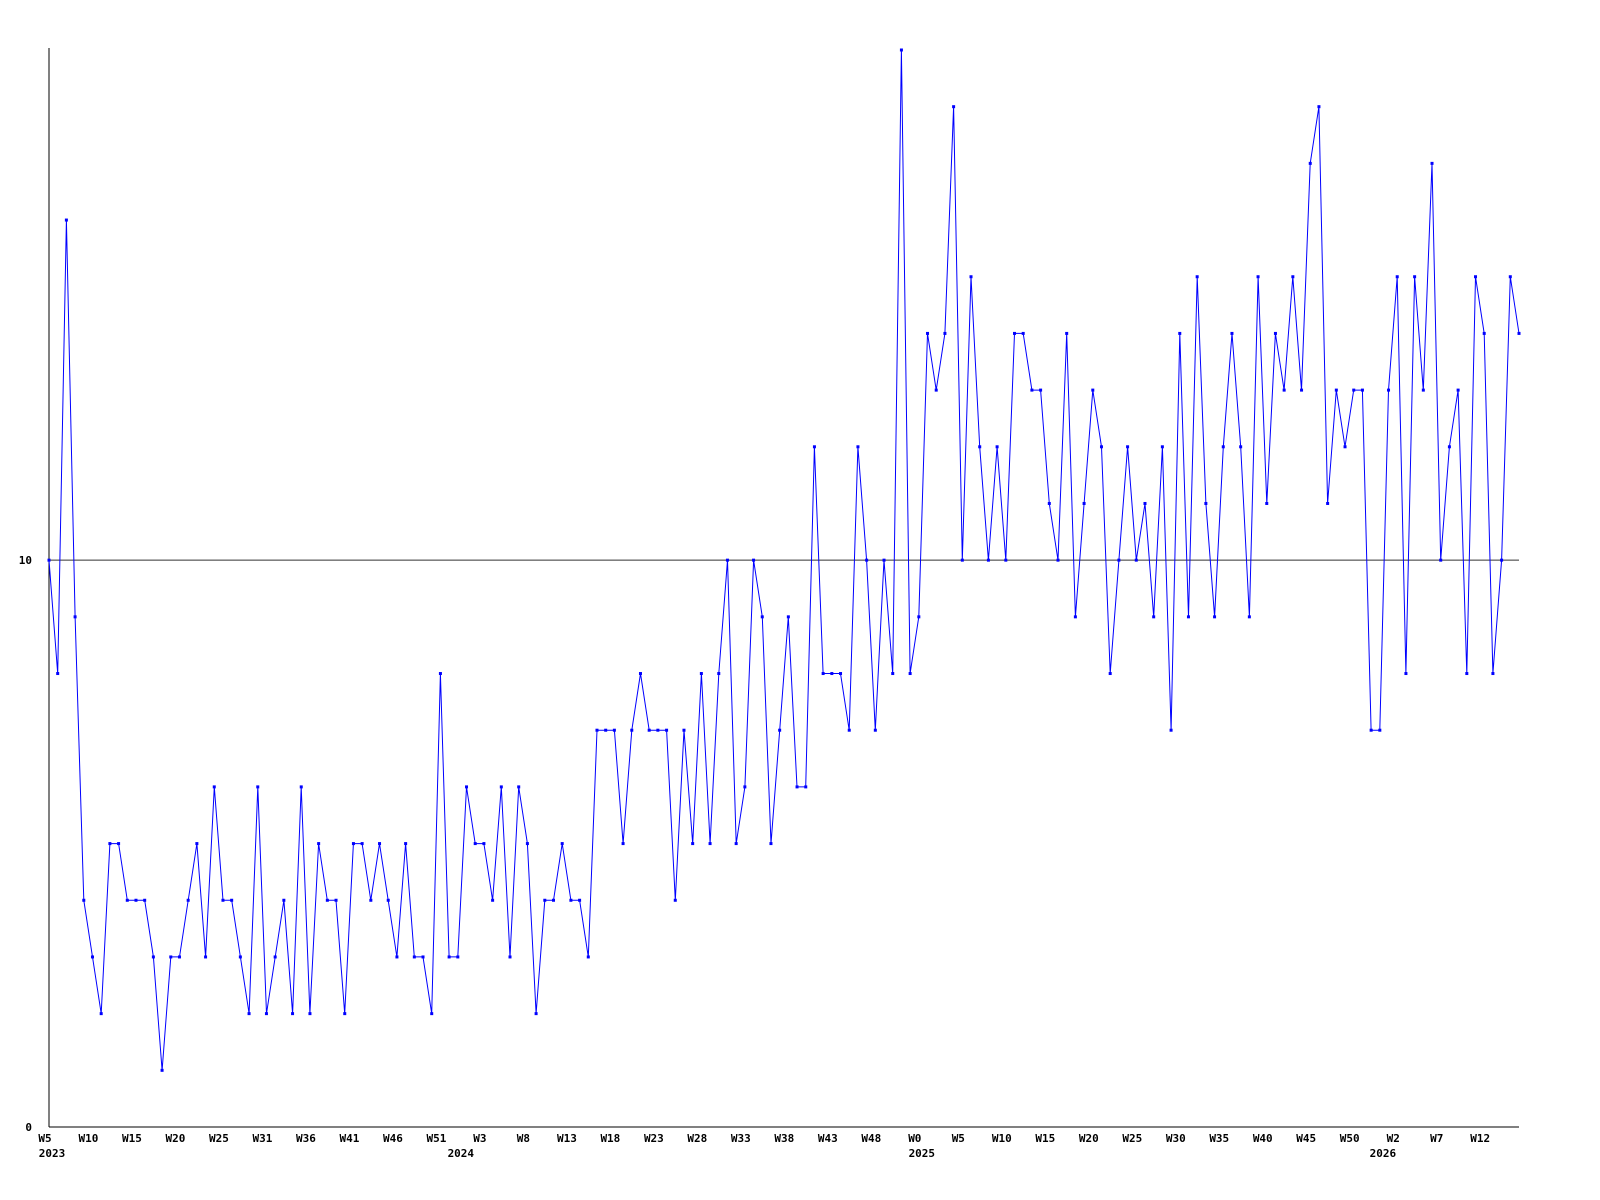 The height and width of the screenshot is (1200, 1600). What do you see at coordinates (219, 1138) in the screenshot?
I see `x-tick-label: W25` at bounding box center [219, 1138].